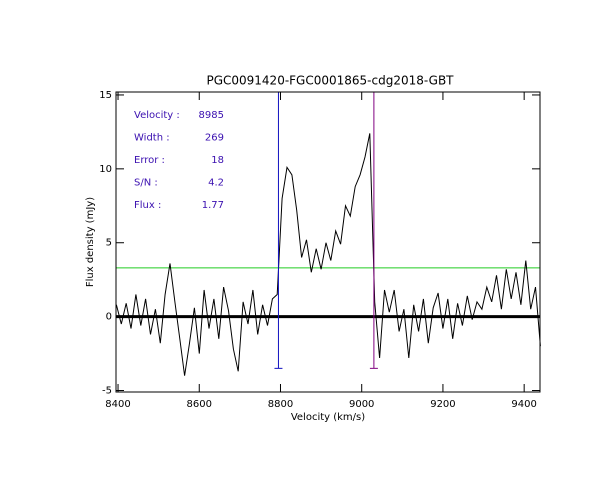 This screenshot has height=500, width=612. Describe the element at coordinates (105, 169) in the screenshot. I see `y-tick-label: 10` at that location.